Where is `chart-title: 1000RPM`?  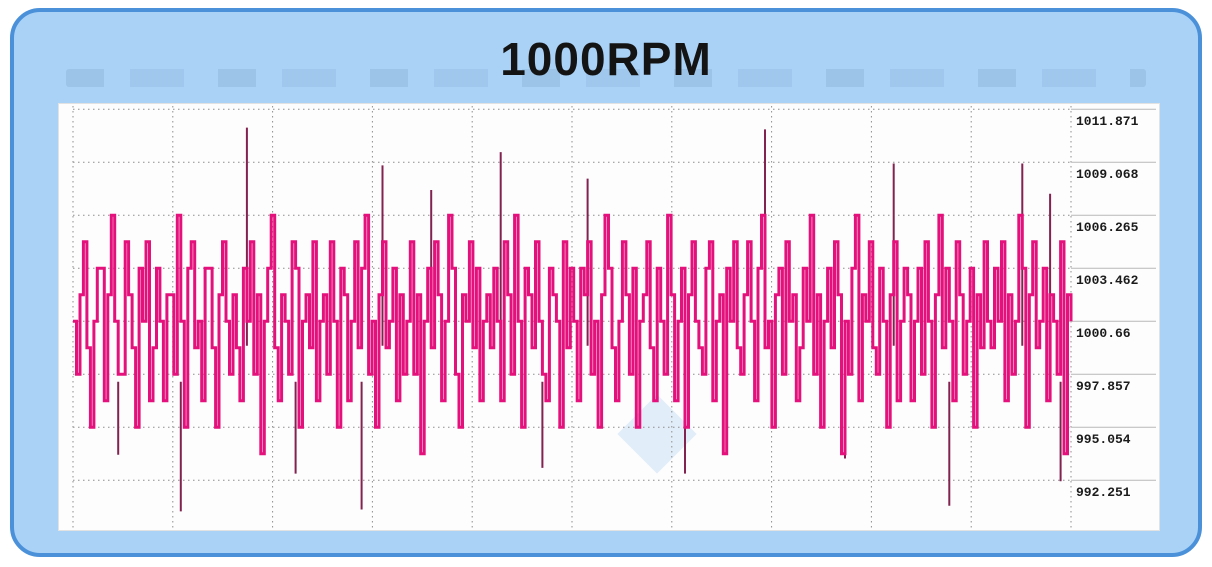
chart-title: 1000RPM is located at coordinates (606, 59).